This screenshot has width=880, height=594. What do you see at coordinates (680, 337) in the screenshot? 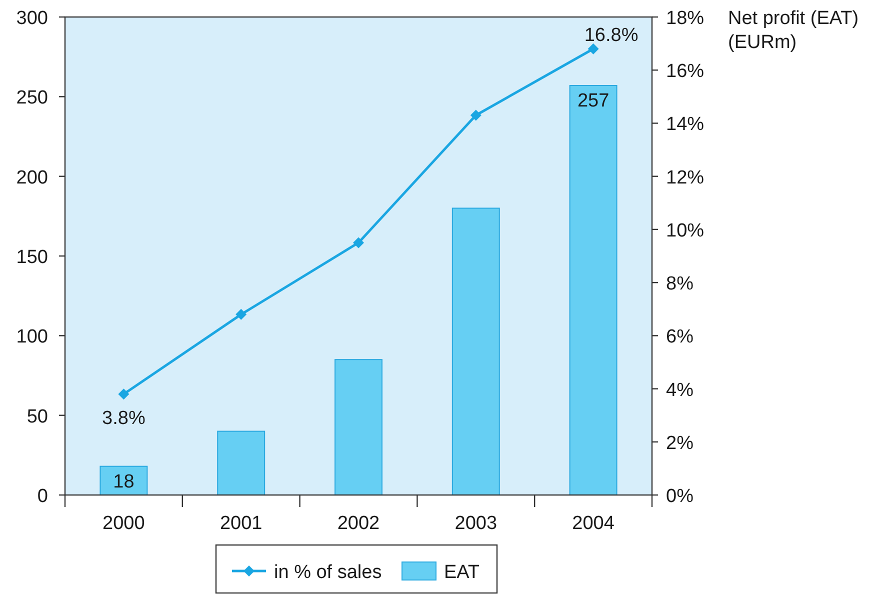
I see `y2-tick-label: 6%` at bounding box center [680, 337].